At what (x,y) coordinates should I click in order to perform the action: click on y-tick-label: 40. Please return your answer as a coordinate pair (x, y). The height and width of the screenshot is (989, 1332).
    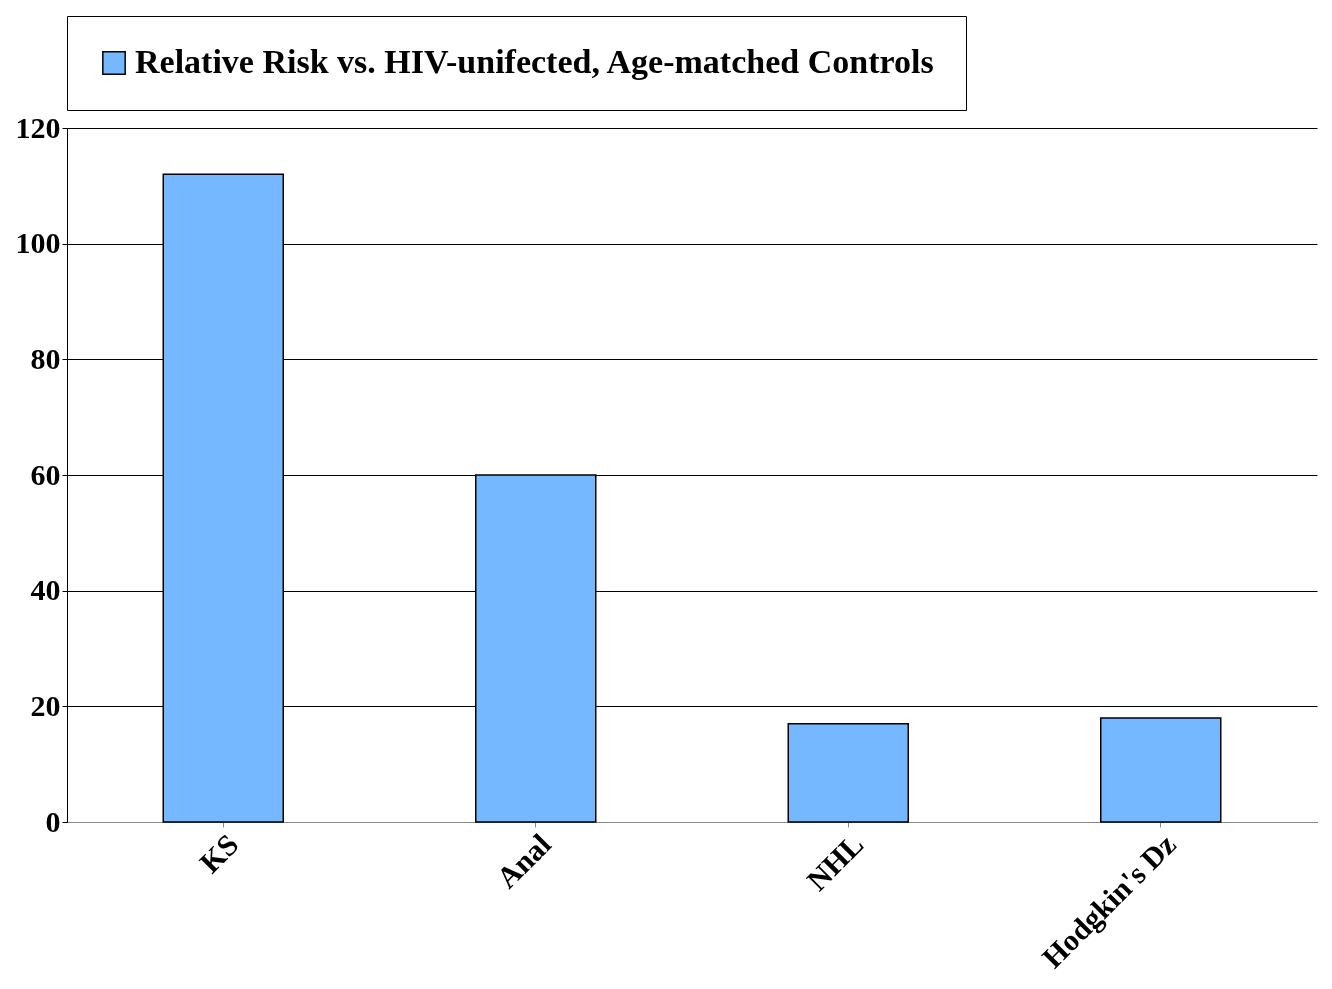
    Looking at the image, I should click on (45, 590).